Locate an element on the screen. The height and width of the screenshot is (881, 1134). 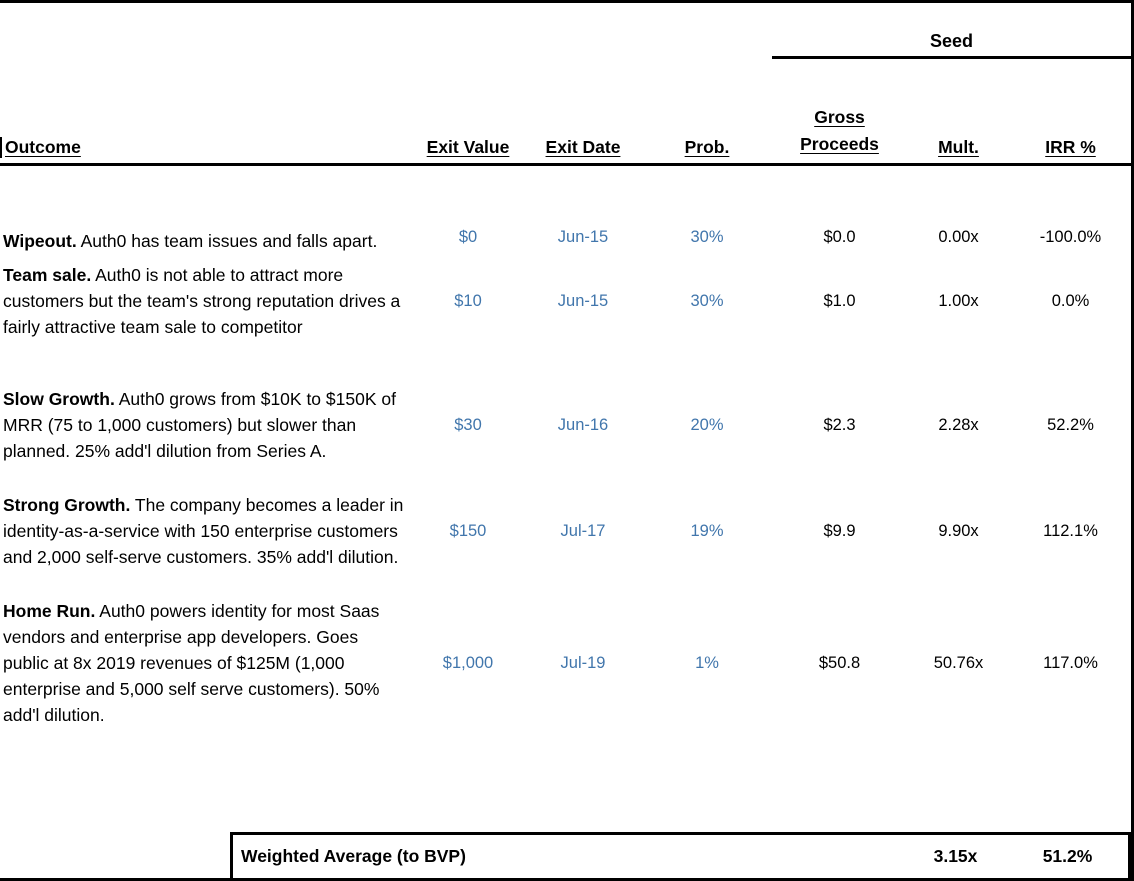
irr-cell: 0.0% is located at coordinates (1070, 300).